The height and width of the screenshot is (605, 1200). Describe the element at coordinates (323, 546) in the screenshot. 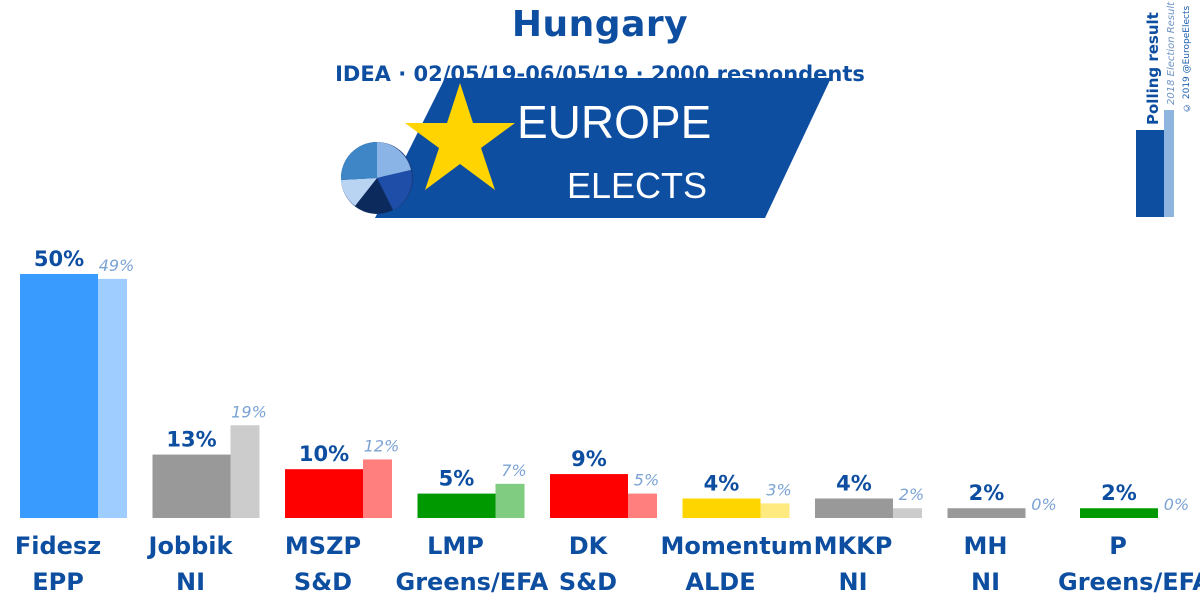

I see `party-label: MSZP` at that location.